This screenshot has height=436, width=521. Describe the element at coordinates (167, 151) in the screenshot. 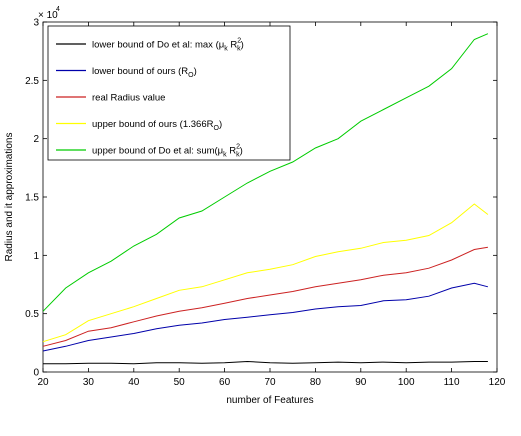

I see `legend-label-5: upper bound of Do et al: sum(μk R2 k)` at that location.